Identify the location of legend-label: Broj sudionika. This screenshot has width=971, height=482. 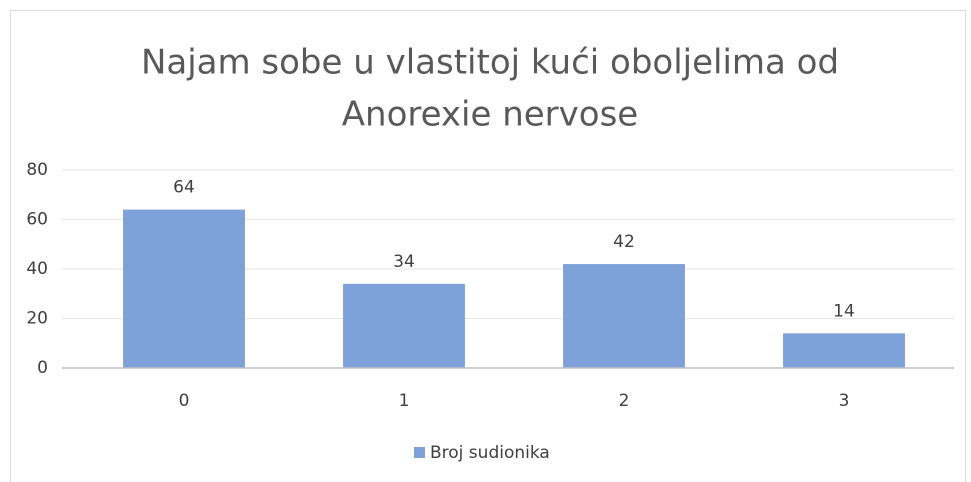
(490, 453).